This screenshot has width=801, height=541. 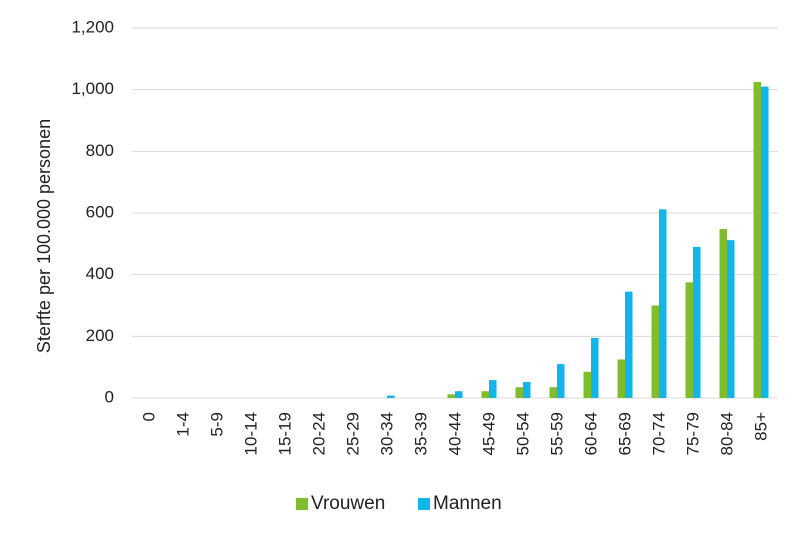 I want to click on x-tick-label: 1-4, so click(x=182, y=424).